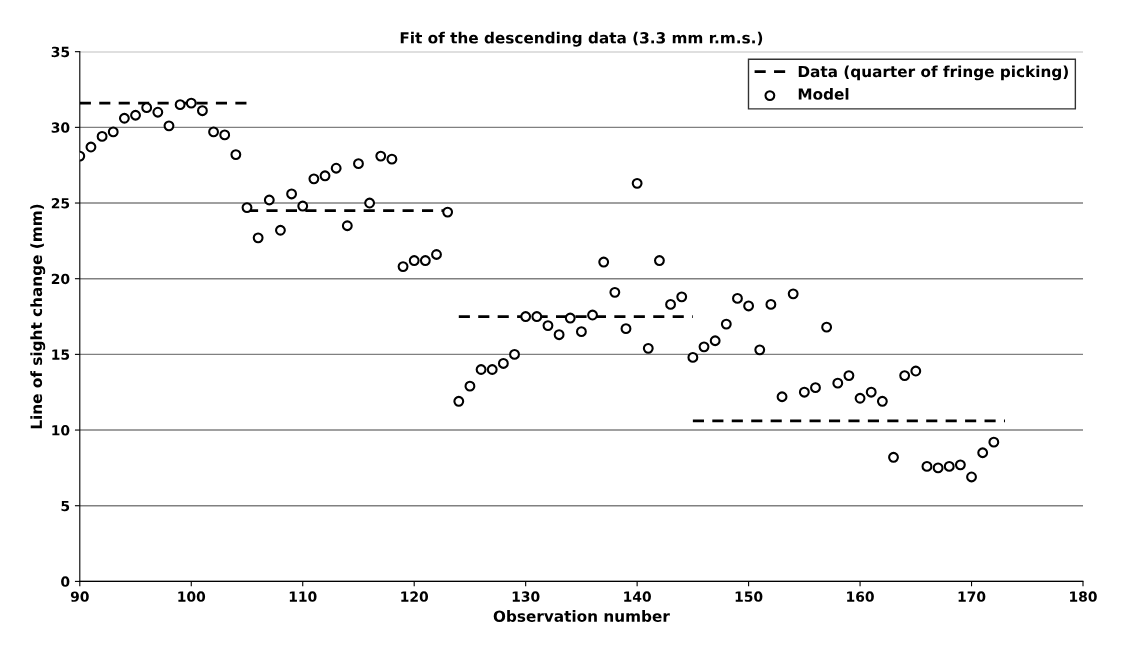 The image size is (1140, 646). Describe the element at coordinates (38, 316) in the screenshot. I see `y-axis-title: Line of sight change (mm)` at that location.